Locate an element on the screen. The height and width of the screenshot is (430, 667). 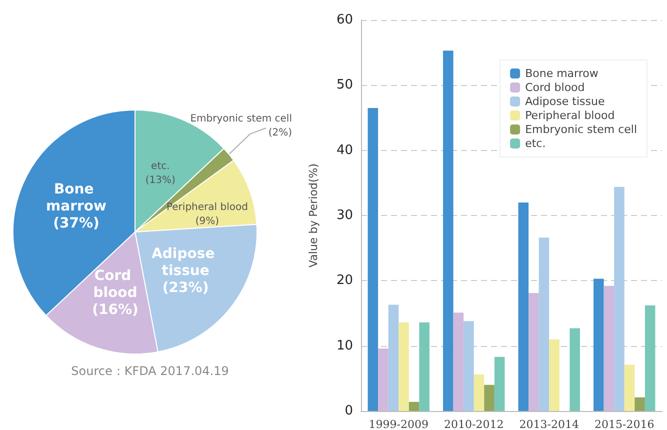
y-tick-label: 60 is located at coordinates (344, 20).